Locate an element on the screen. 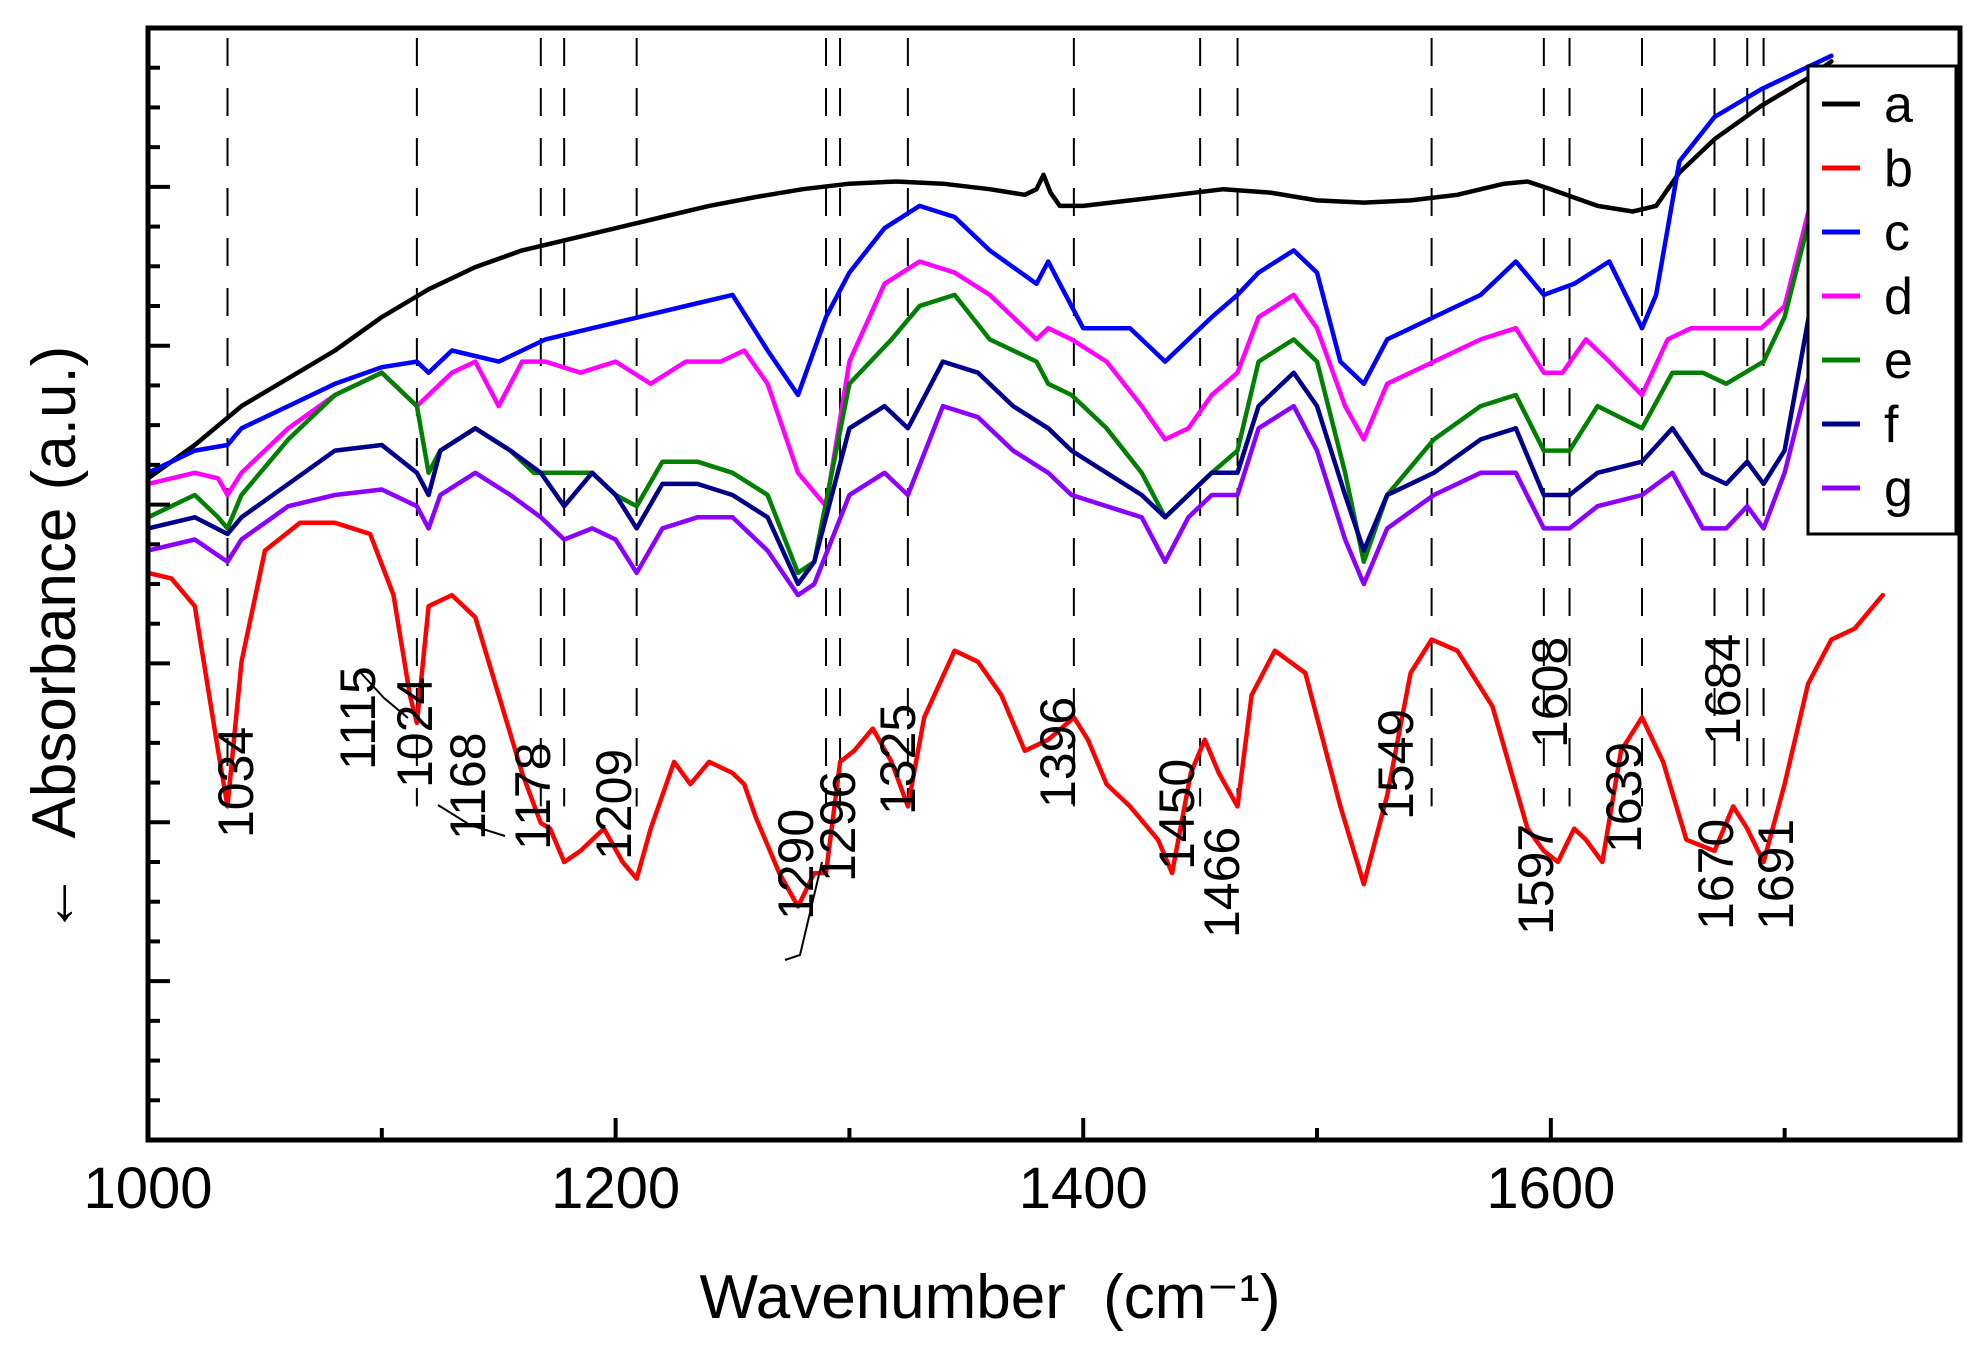 The image size is (1988, 1358). peak-label-1178: 1178 is located at coordinates (533, 796).